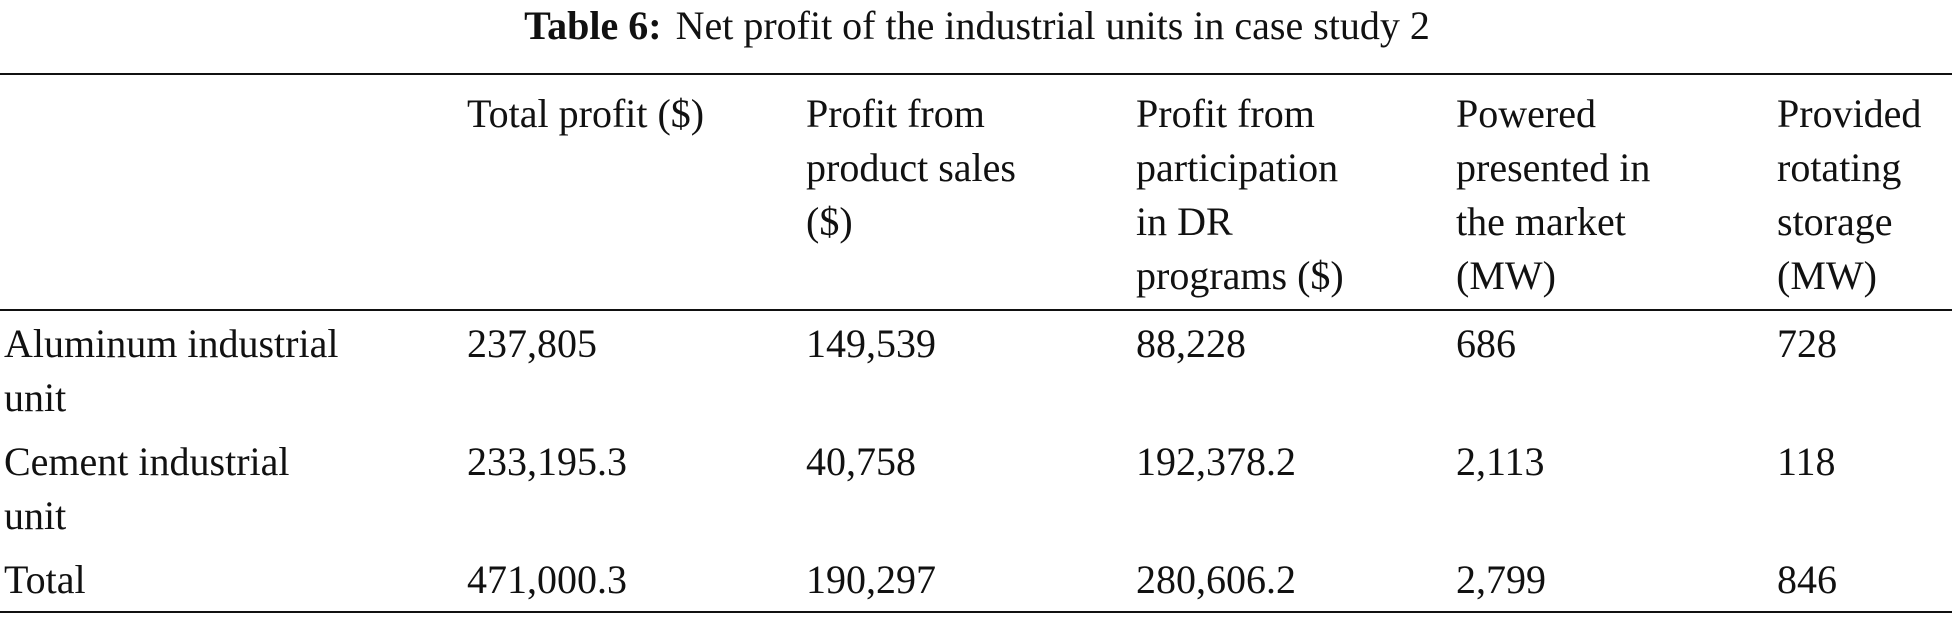  What do you see at coordinates (1240, 275) in the screenshot?
I see `header-line: programs ($)` at bounding box center [1240, 275].